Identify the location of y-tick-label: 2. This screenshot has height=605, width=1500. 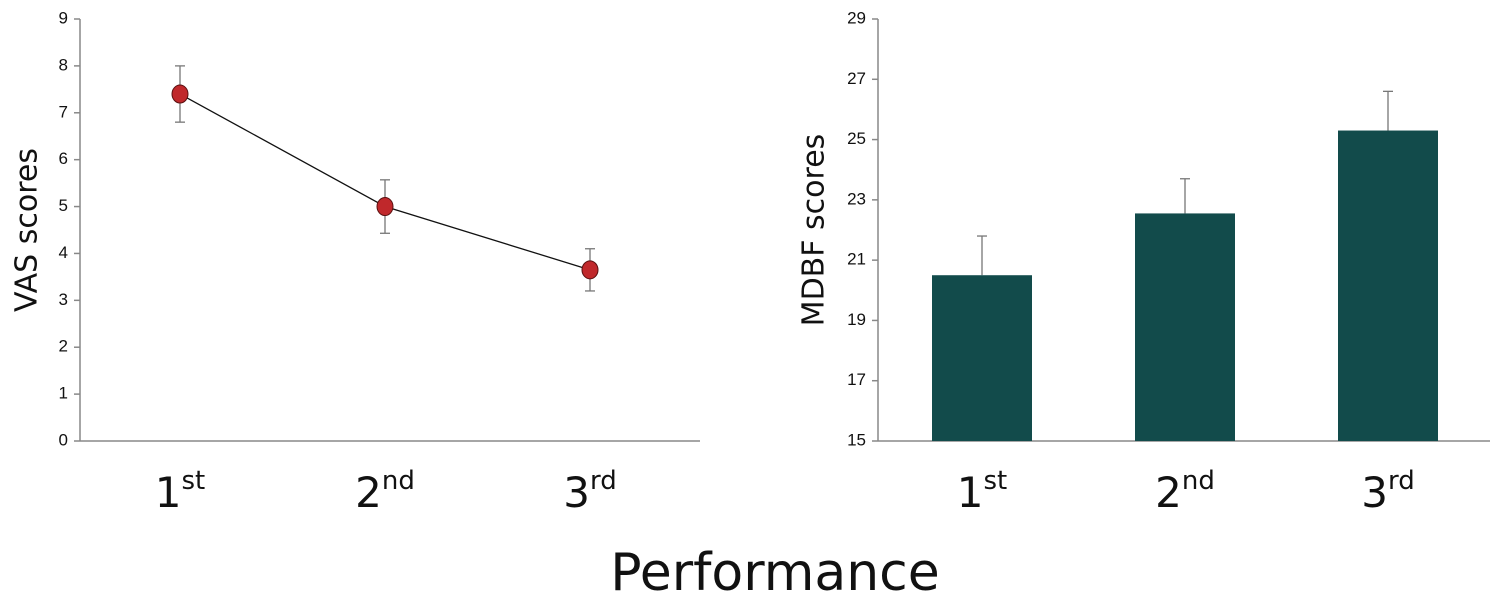
(63, 346).